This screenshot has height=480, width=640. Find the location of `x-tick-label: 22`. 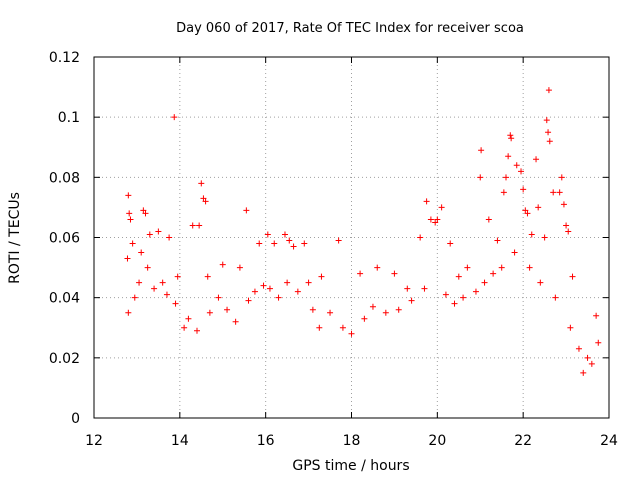

x-tick-label: 22 is located at coordinates (523, 441).